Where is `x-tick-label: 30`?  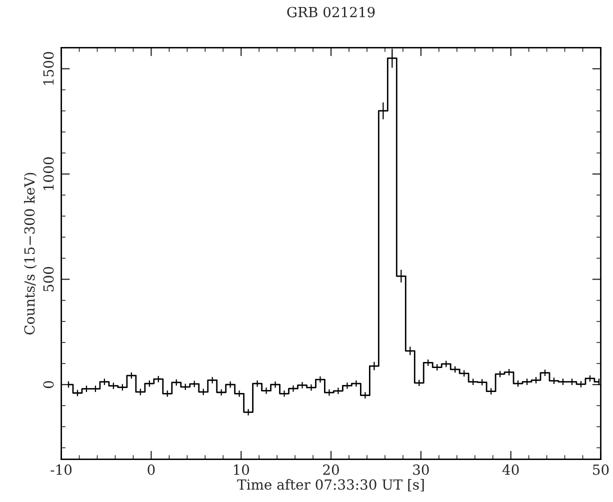 x-tick-label: 30 is located at coordinates (421, 469).